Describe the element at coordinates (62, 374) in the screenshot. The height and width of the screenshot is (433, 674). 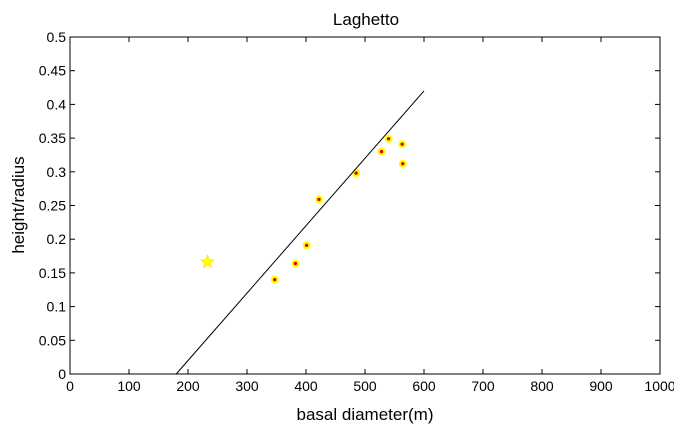
I see `y-tick-label: 0` at that location.